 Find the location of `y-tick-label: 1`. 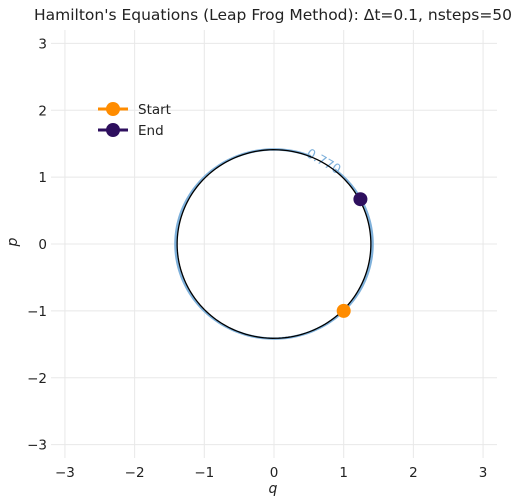

y-tick-label: 1 is located at coordinates (42, 178).